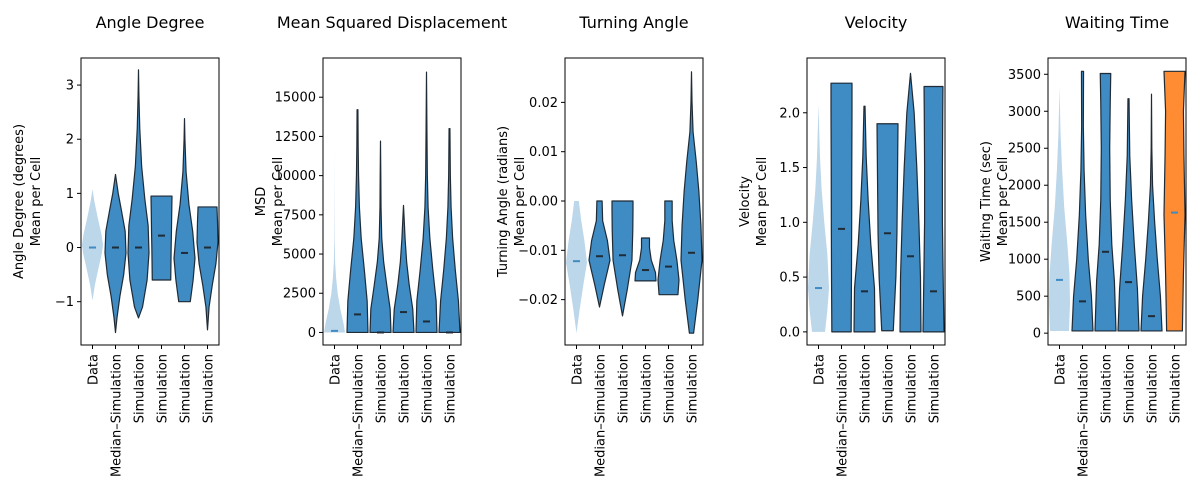  I want to click on y-tick-label: 2000, so click(1024, 186).